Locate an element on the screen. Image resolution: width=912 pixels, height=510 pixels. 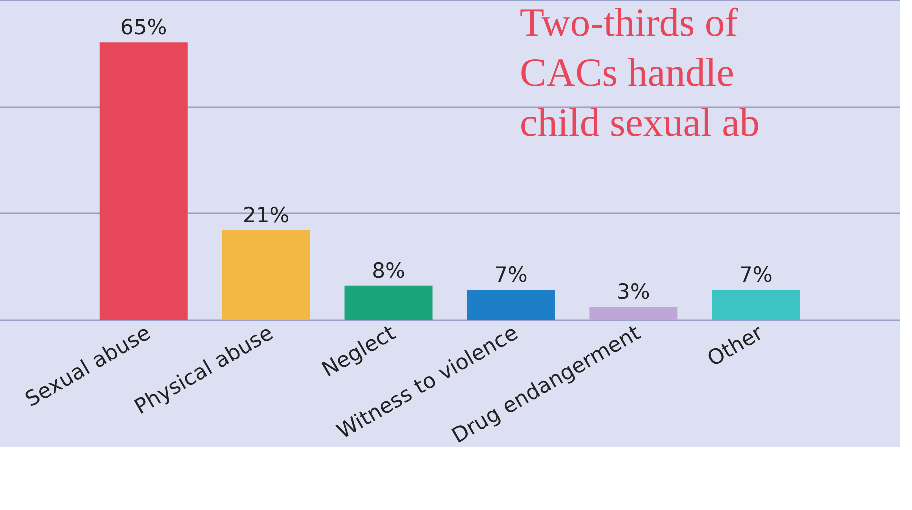
text: Two-thirds of CACs handle child sexual ab is located at coordinates (640, 72).